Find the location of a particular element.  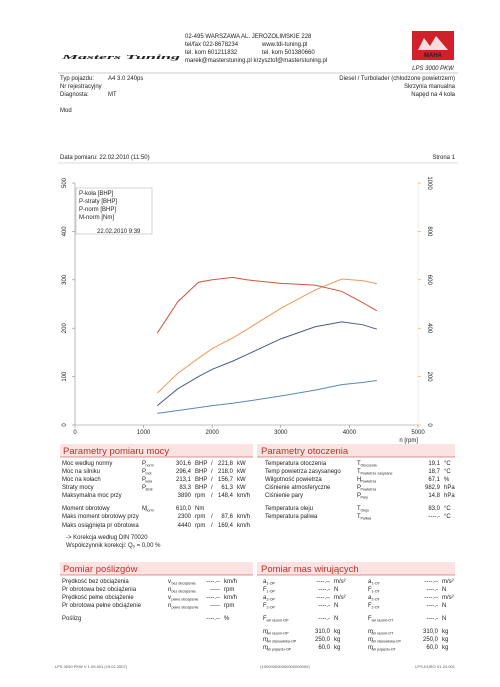

row-symbol: M is located at coordinates (144, 509).